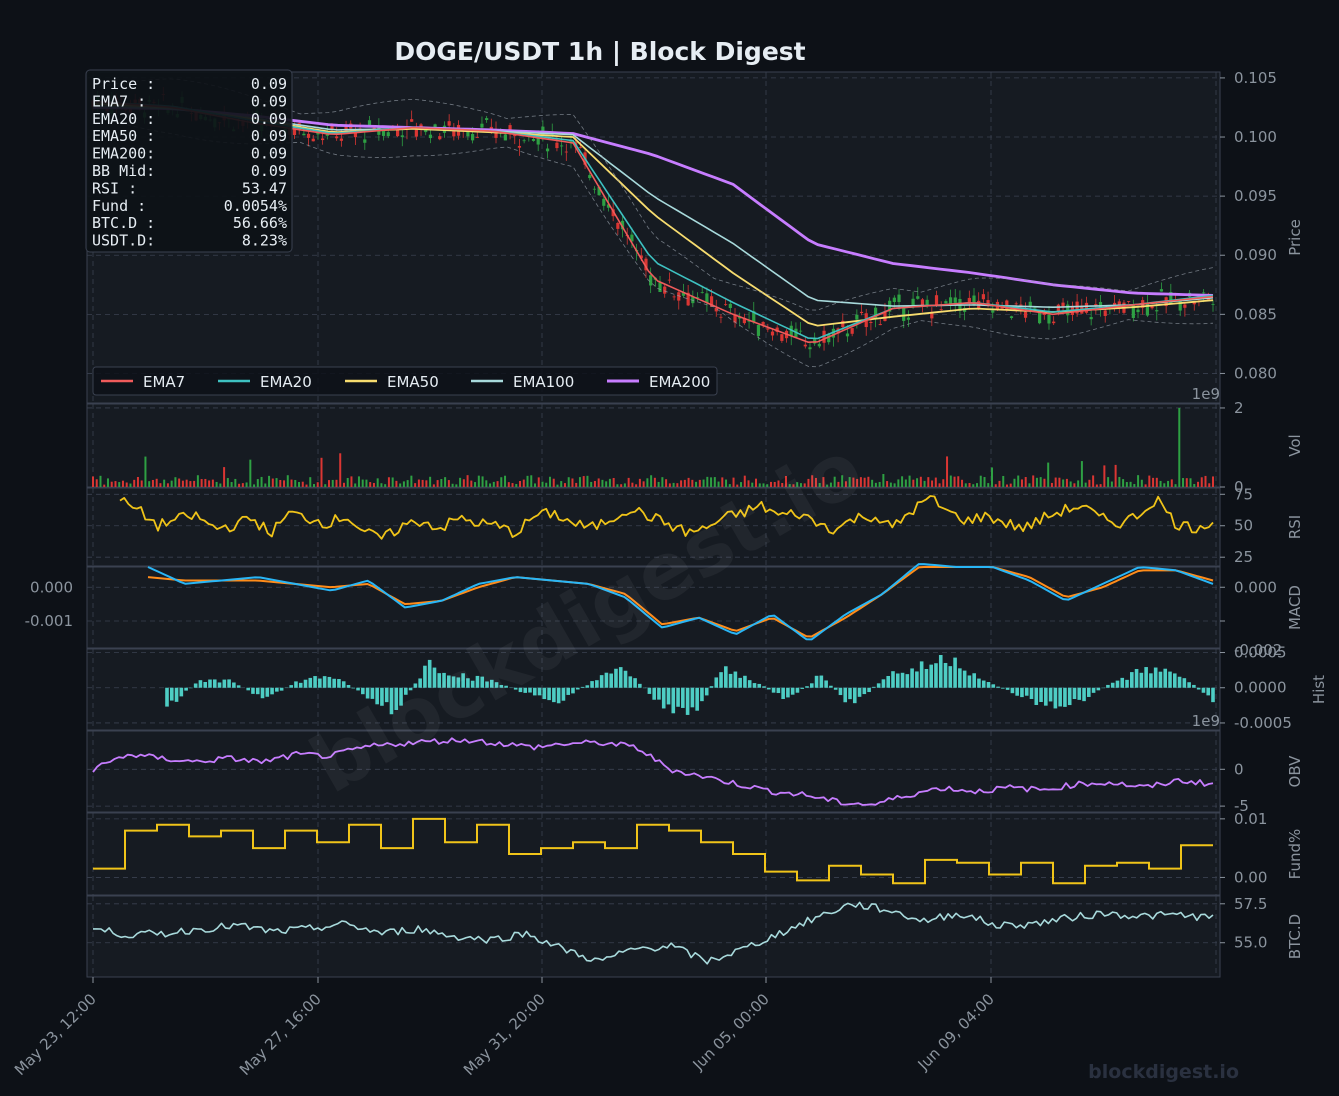  Describe the element at coordinates (269, 119) in the screenshot. I see `info-value-2: 0.09` at that location.